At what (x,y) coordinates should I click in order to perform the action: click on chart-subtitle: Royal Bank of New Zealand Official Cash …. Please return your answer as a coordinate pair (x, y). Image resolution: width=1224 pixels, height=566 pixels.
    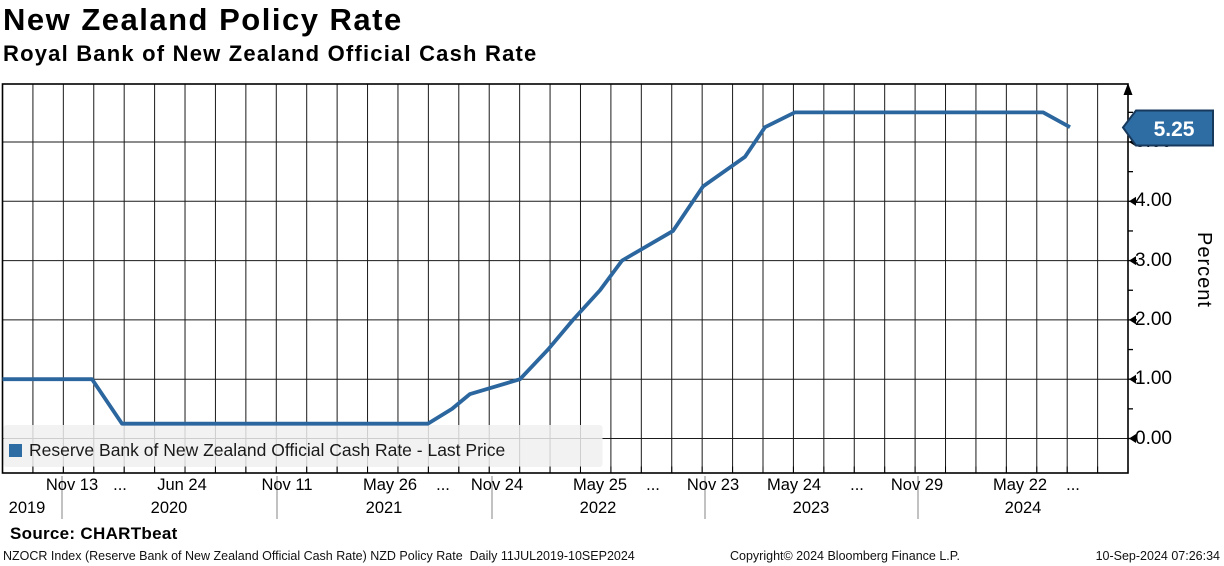
    Looking at the image, I should click on (270, 53).